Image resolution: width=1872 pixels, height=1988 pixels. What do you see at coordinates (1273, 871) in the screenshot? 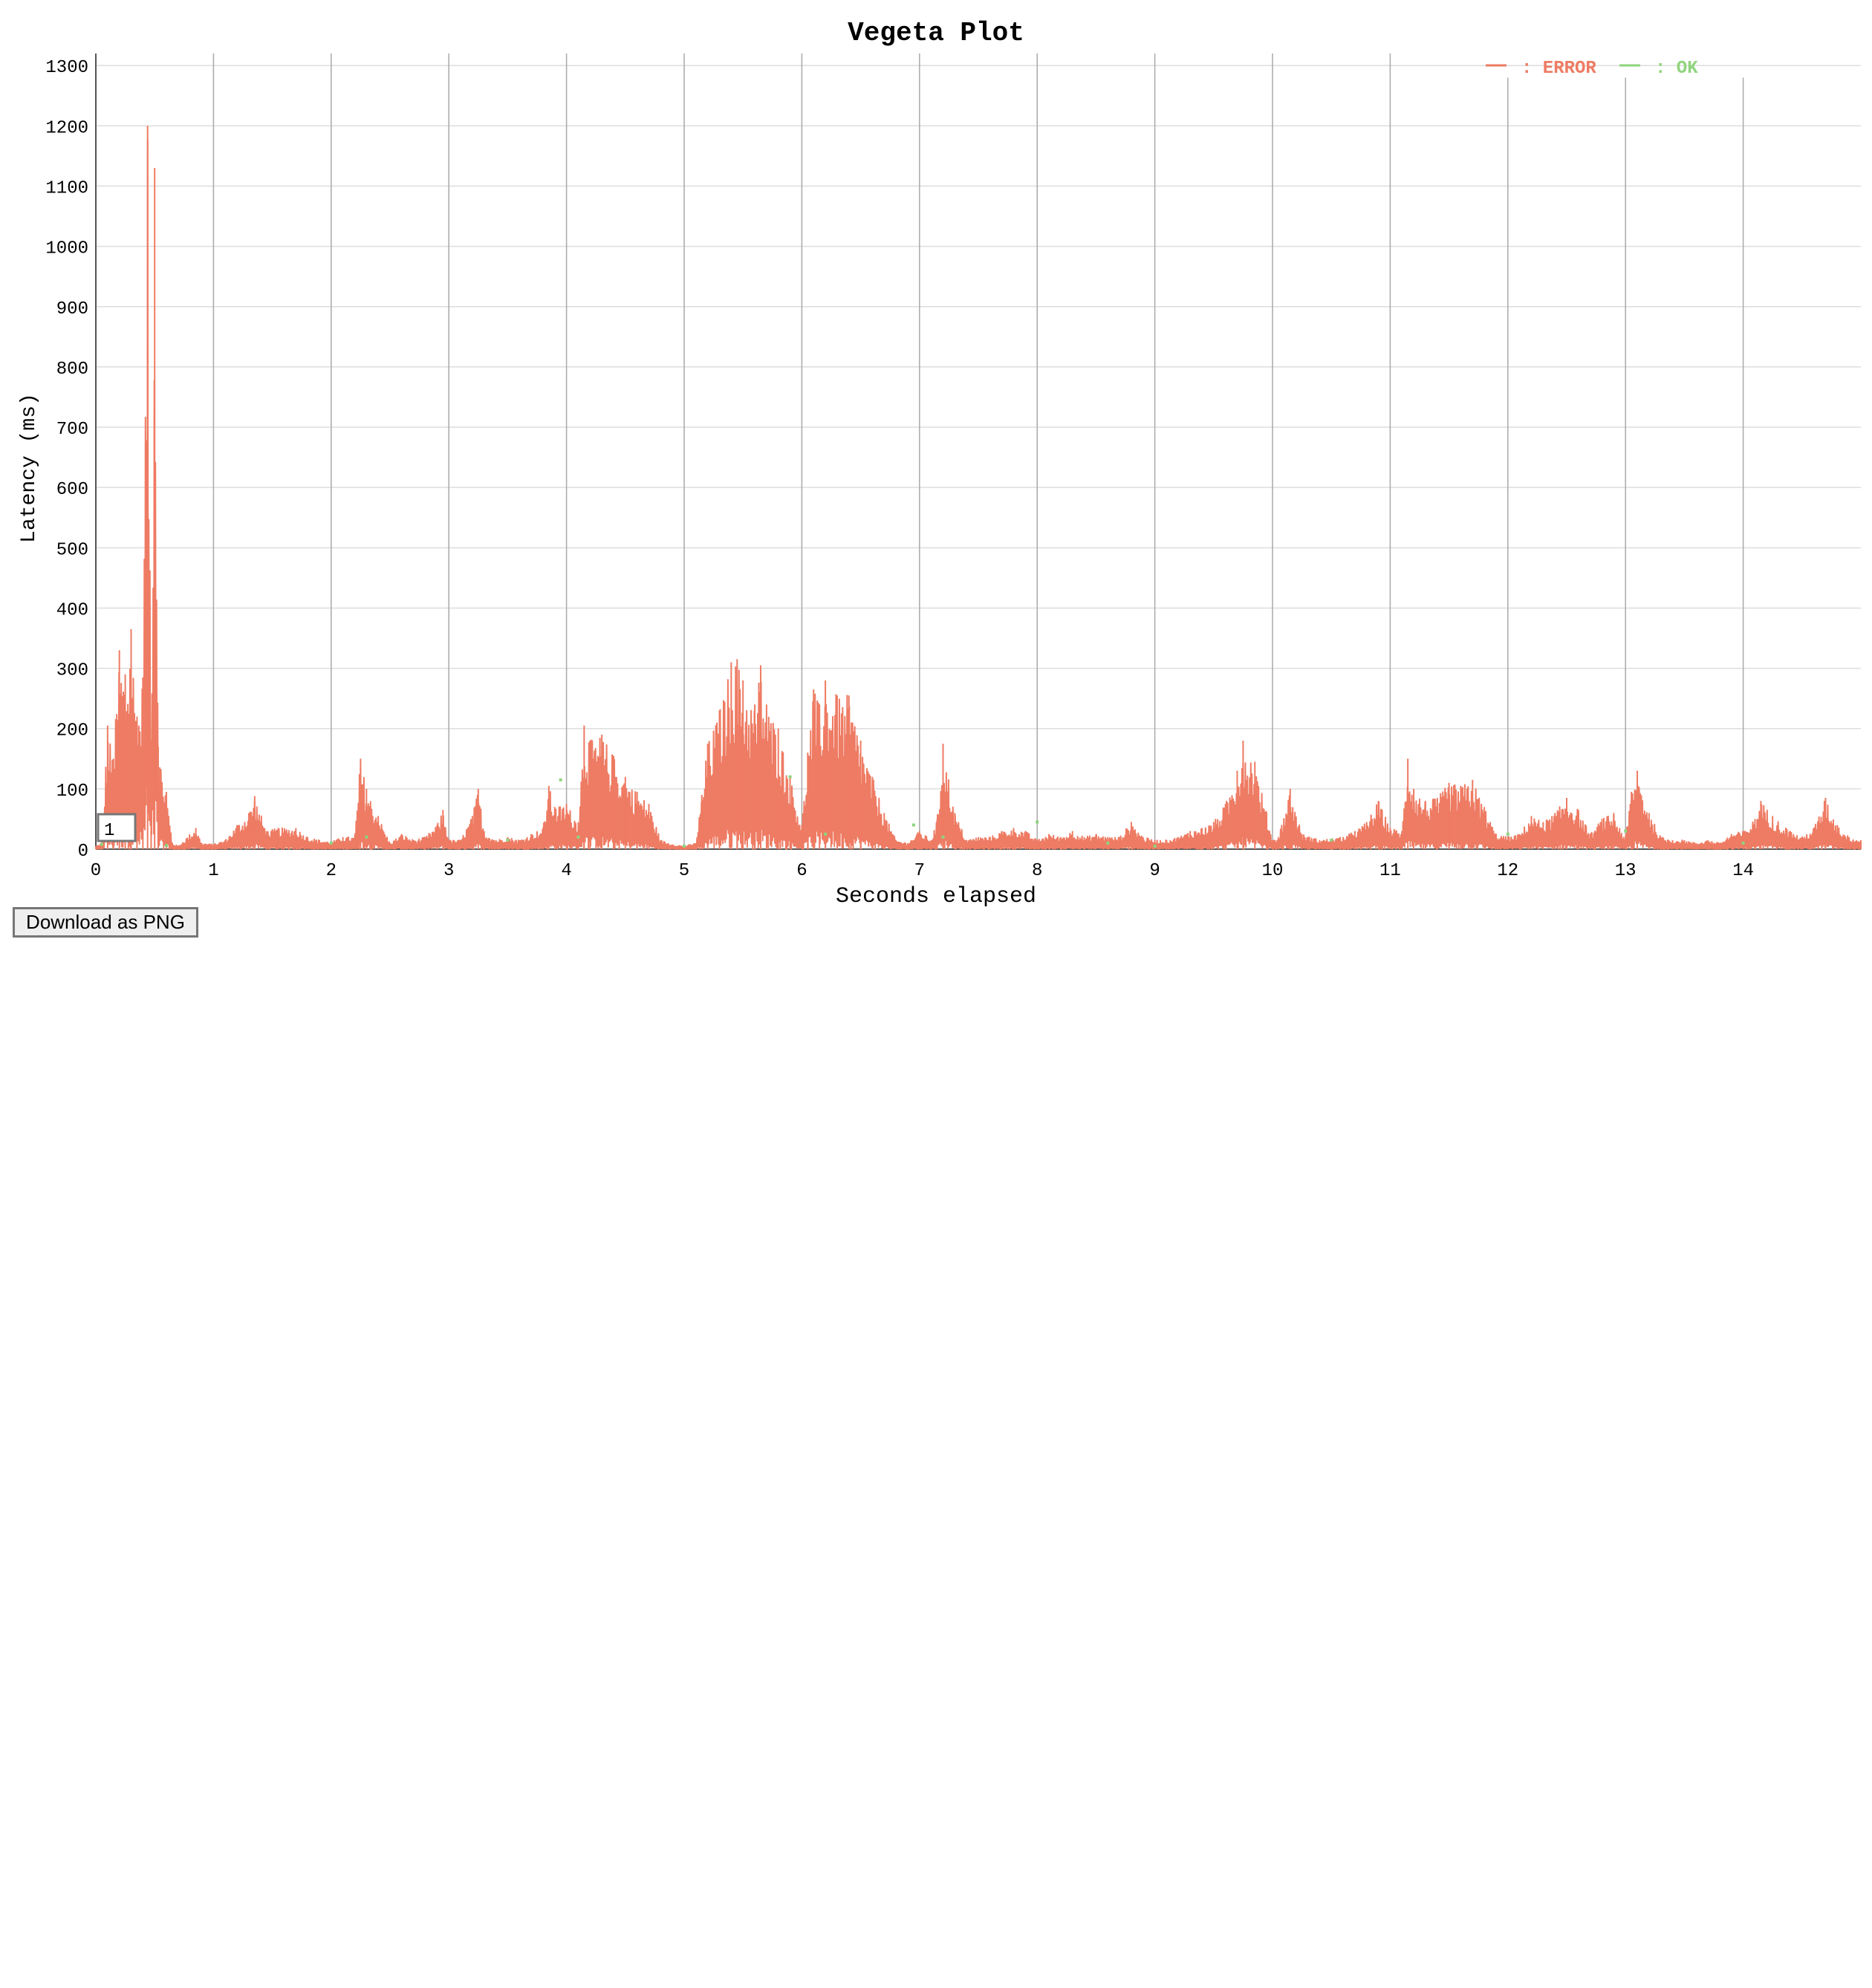
I see `x-tick-label: 10` at bounding box center [1273, 871].